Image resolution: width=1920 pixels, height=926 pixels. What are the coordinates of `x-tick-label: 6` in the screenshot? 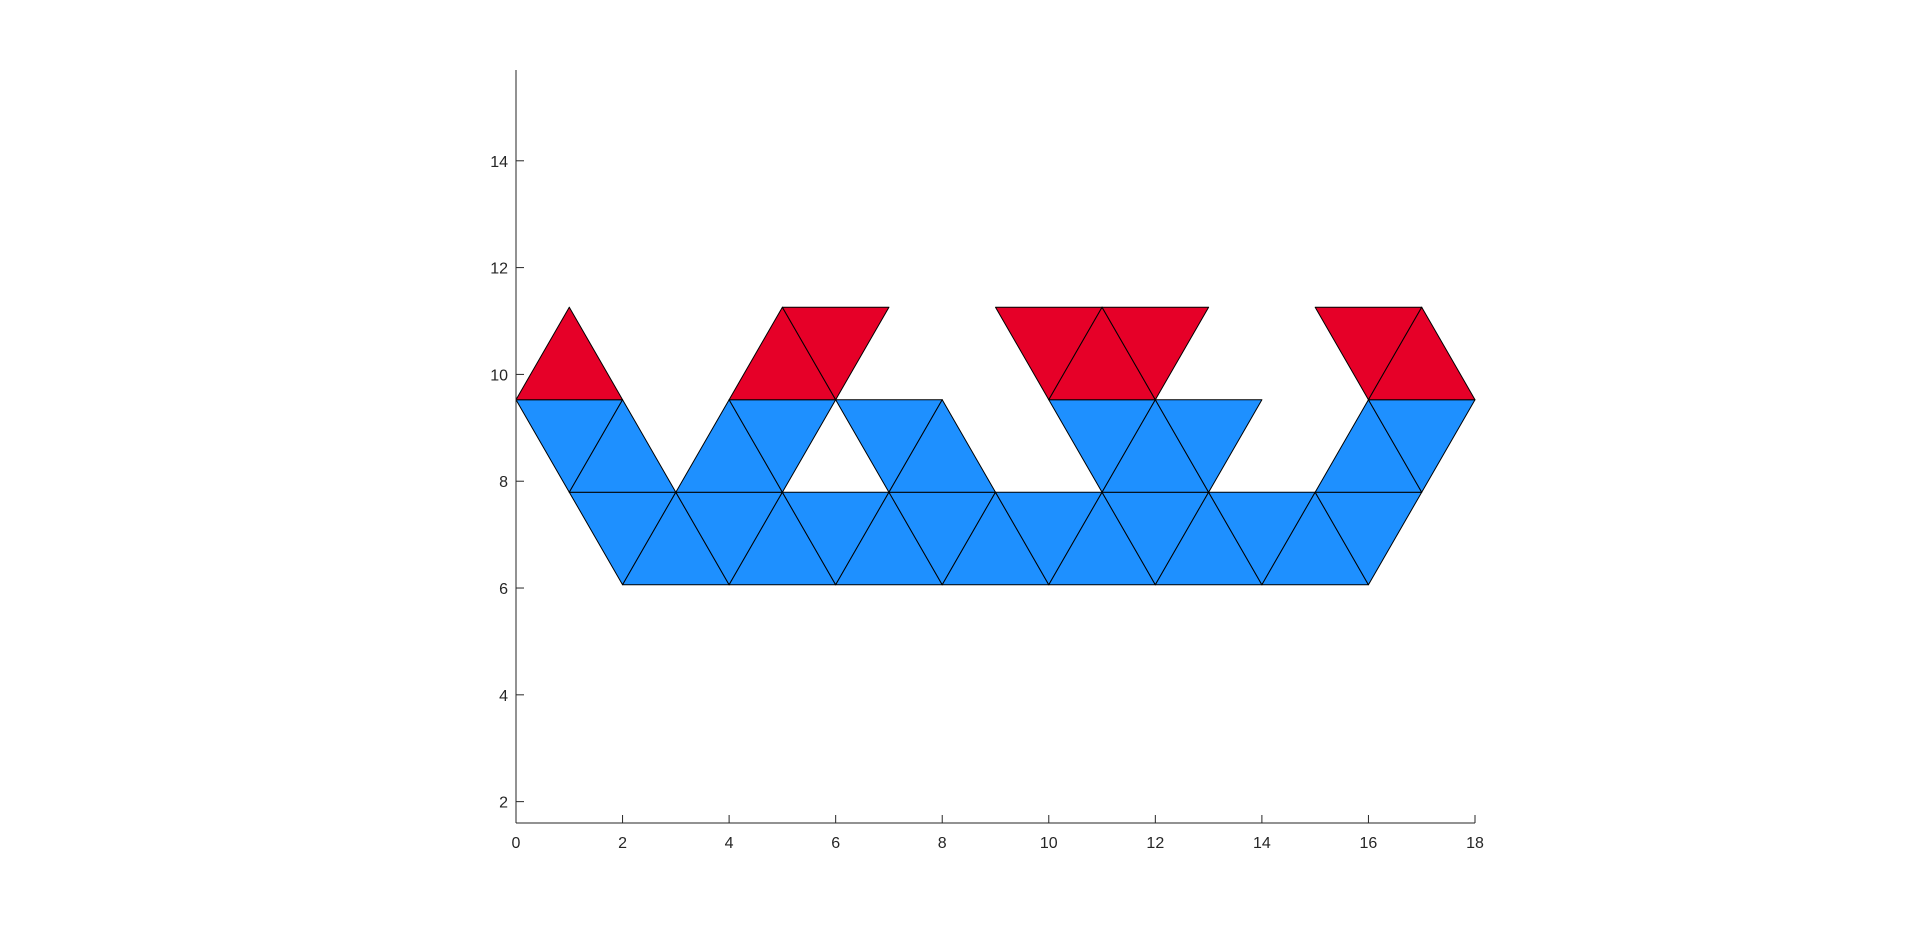 It's located at (835, 843).